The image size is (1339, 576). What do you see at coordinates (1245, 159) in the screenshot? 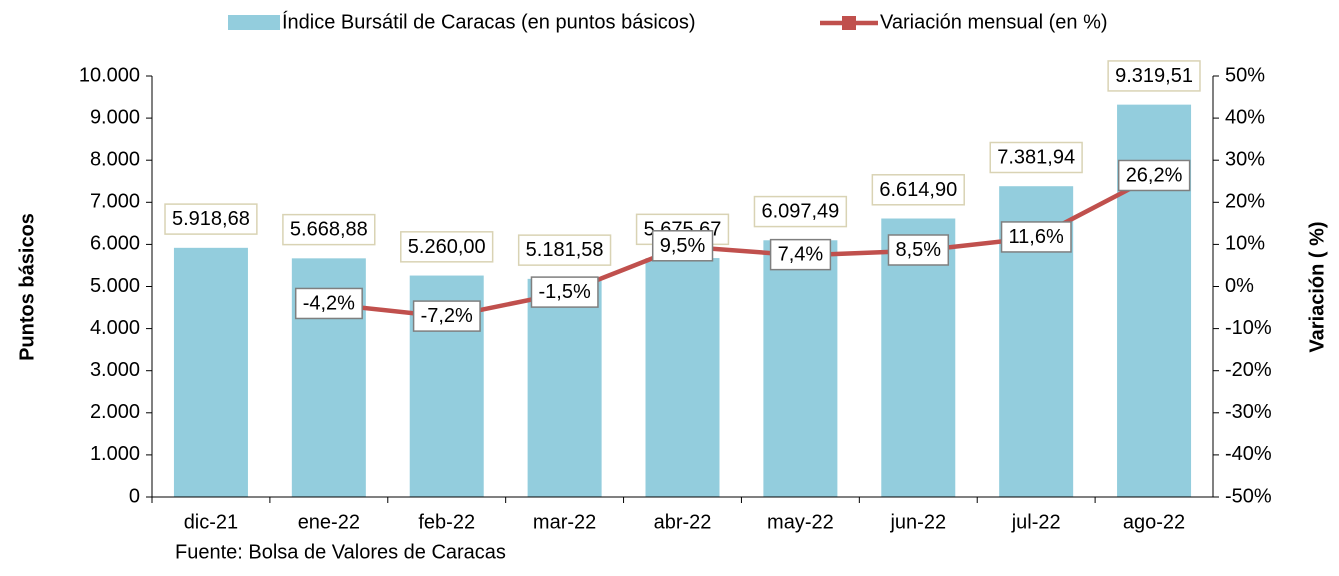
I see `y2-tick-label: 30%` at bounding box center [1245, 159].